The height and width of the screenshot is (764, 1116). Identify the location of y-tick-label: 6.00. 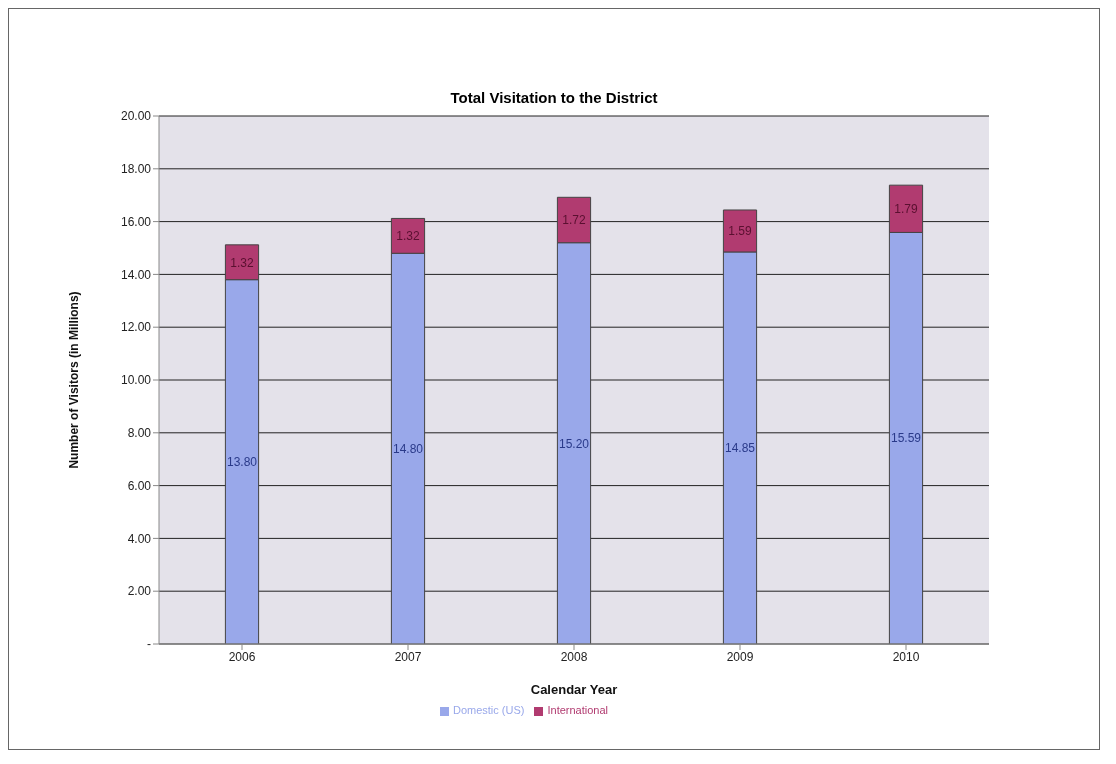
(139, 485).